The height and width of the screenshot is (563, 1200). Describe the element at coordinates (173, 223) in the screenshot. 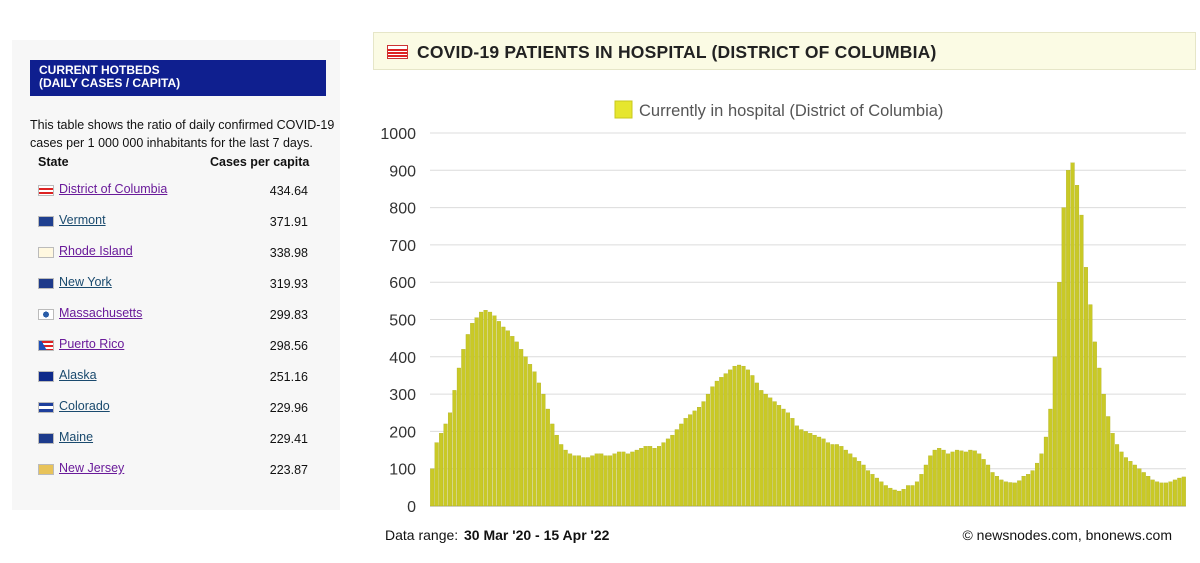

I see `table-row: Vermont 371.91` at that location.